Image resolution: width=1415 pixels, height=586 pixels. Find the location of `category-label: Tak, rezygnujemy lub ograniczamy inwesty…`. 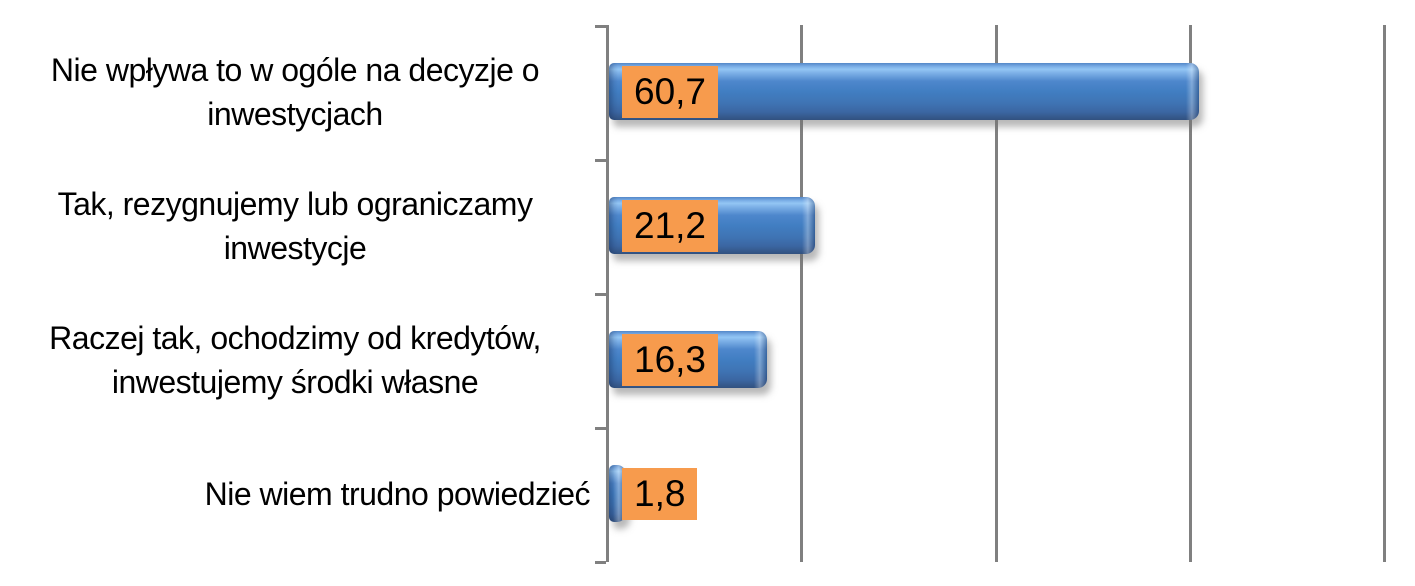

category-label: Tak, rezygnujemy lub ograniczamy inwesty… is located at coordinates (295, 226).